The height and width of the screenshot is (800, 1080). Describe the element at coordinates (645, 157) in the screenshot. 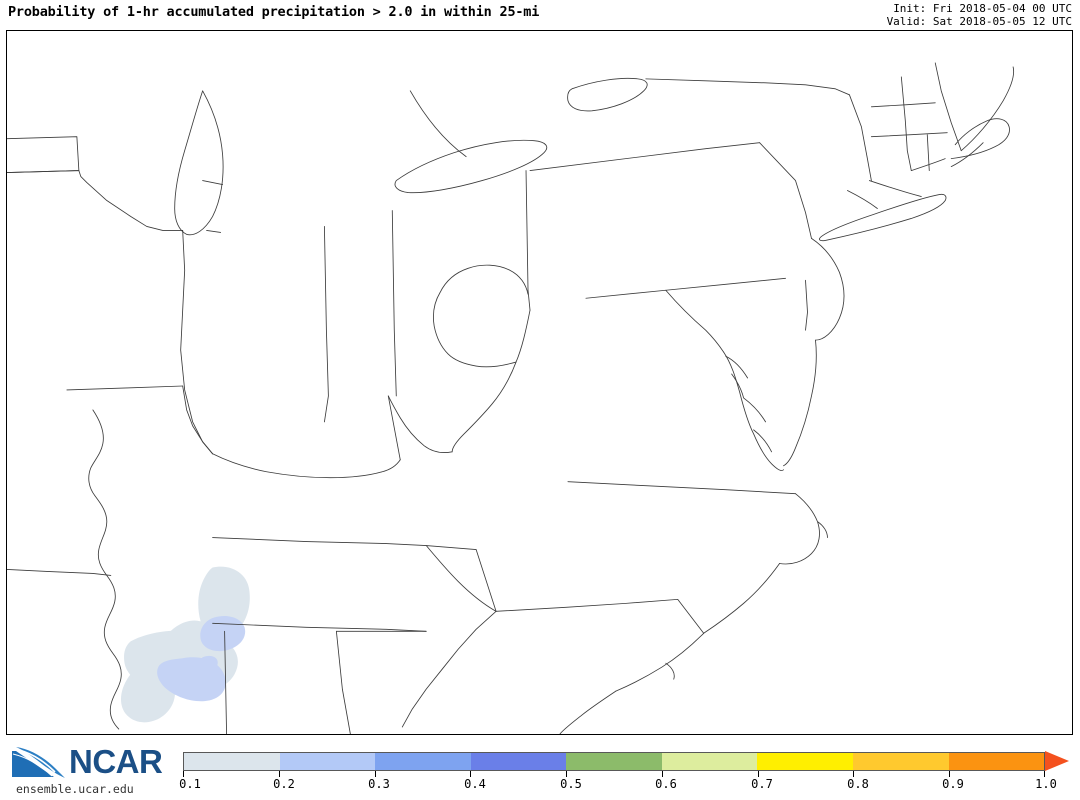

I see `border-ny-pa` at that location.